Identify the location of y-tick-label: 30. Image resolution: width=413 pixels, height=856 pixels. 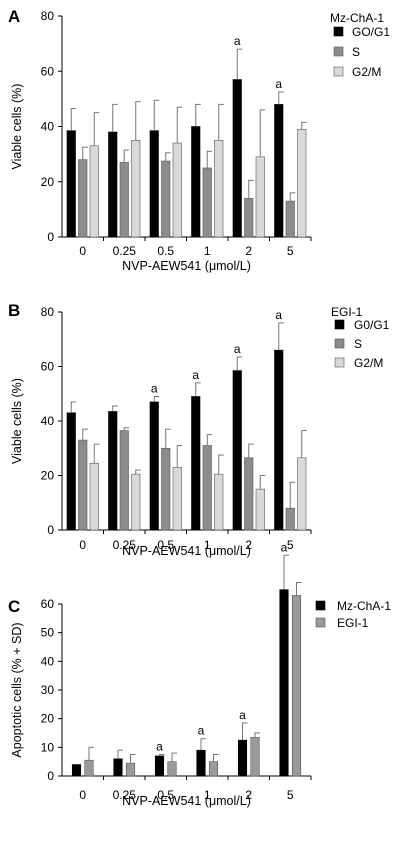
(48, 690).